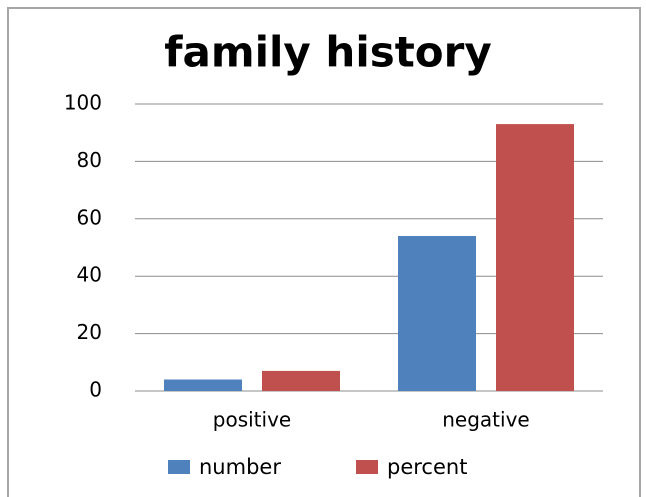  Describe the element at coordinates (83, 103) in the screenshot. I see `y-tick-label: 100` at that location.